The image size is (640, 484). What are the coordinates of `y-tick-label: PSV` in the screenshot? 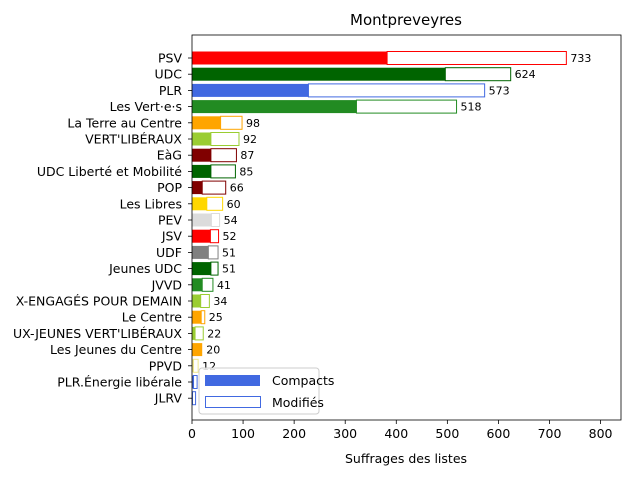 It's located at (170, 58).